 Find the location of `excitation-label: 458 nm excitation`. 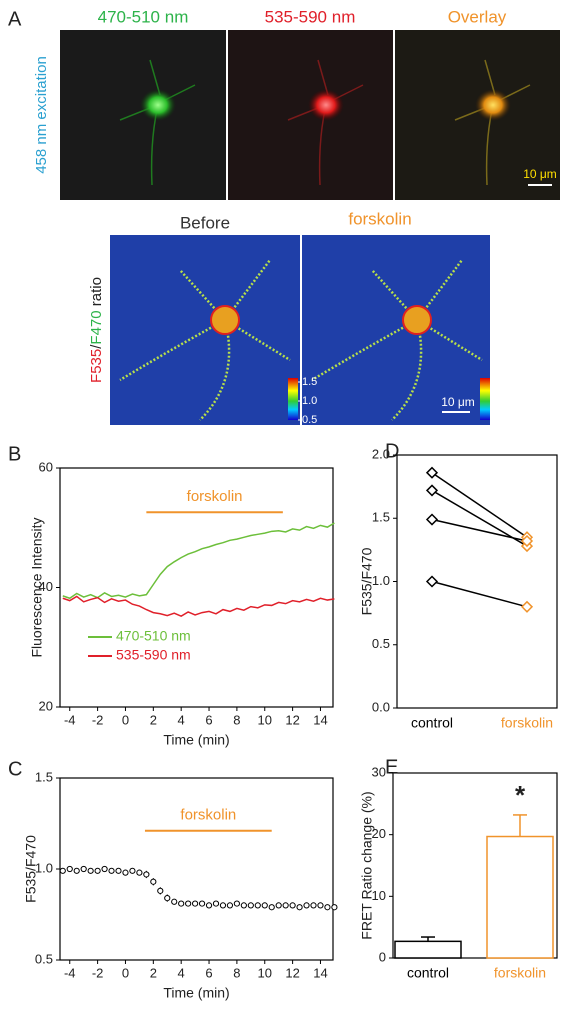

excitation-label: 458 nm excitation is located at coordinates (41, 115).